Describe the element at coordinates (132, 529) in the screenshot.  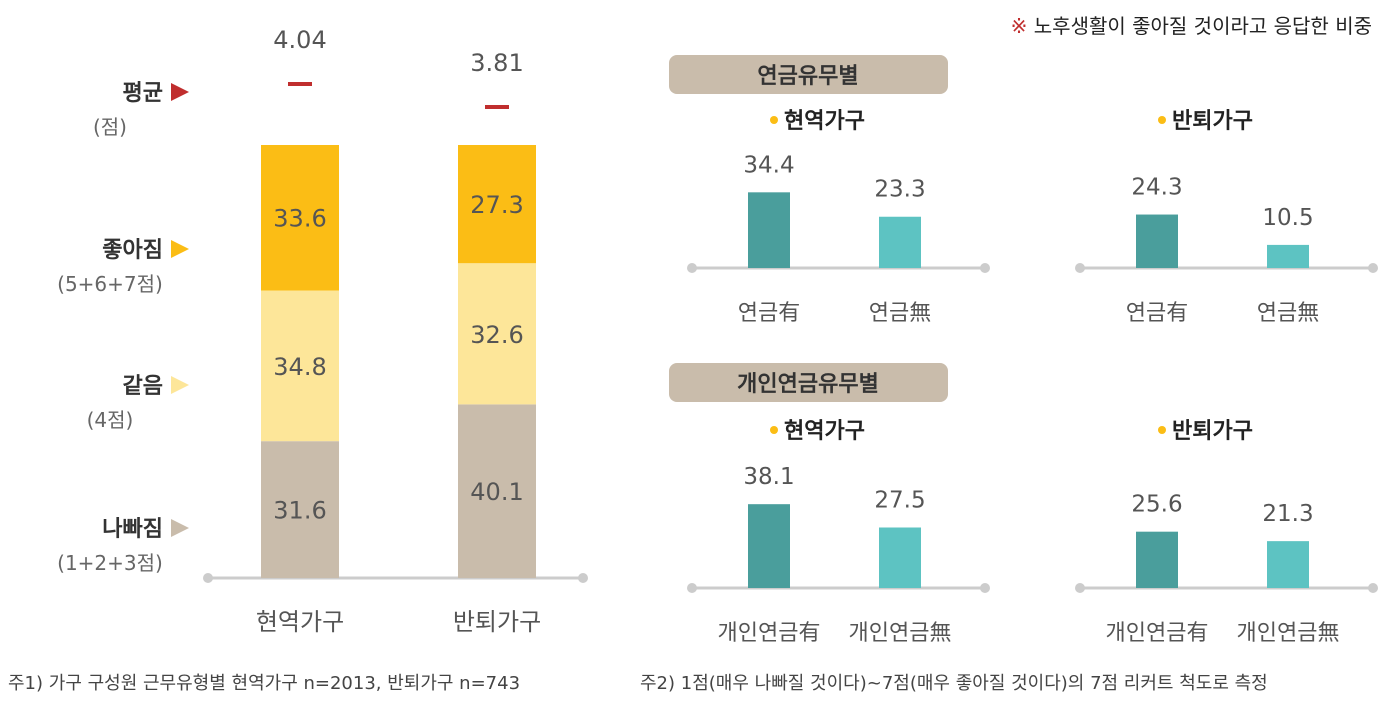
I see `legend-label: 나빠짐` at that location.